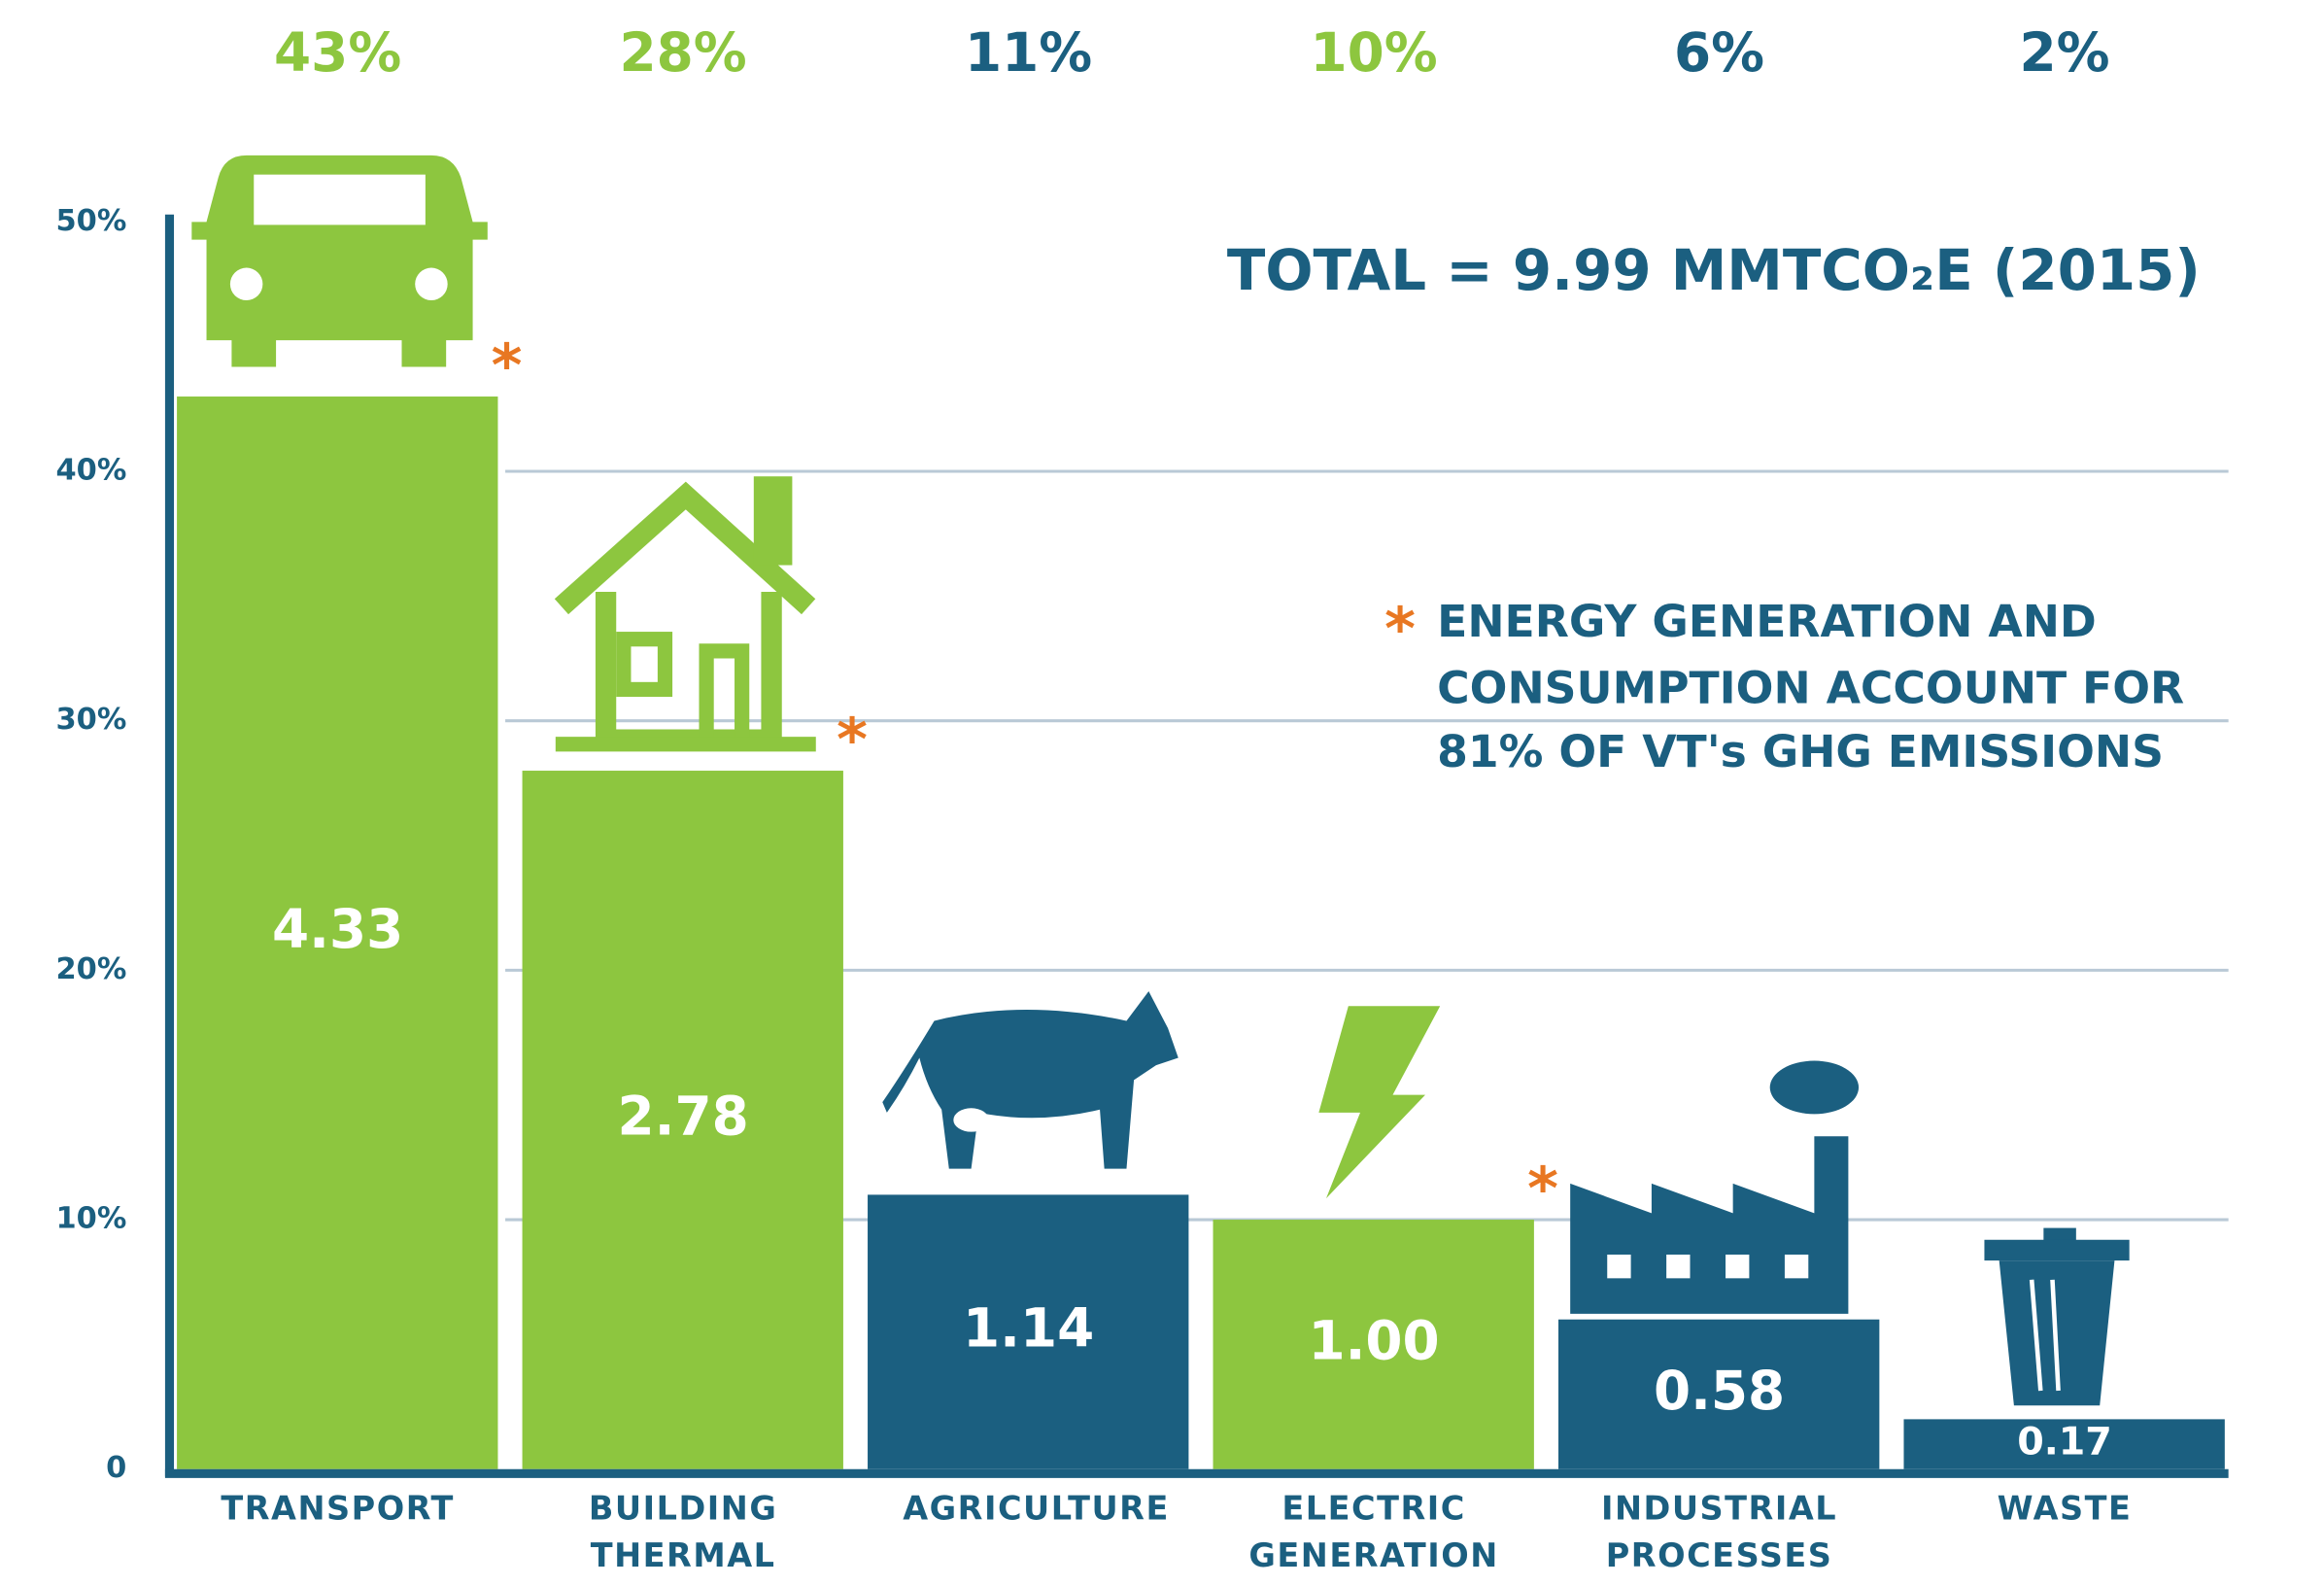 The image size is (2324, 1586). I want to click on x-label-box: AGRICULTURE, so click(1037, 1510).